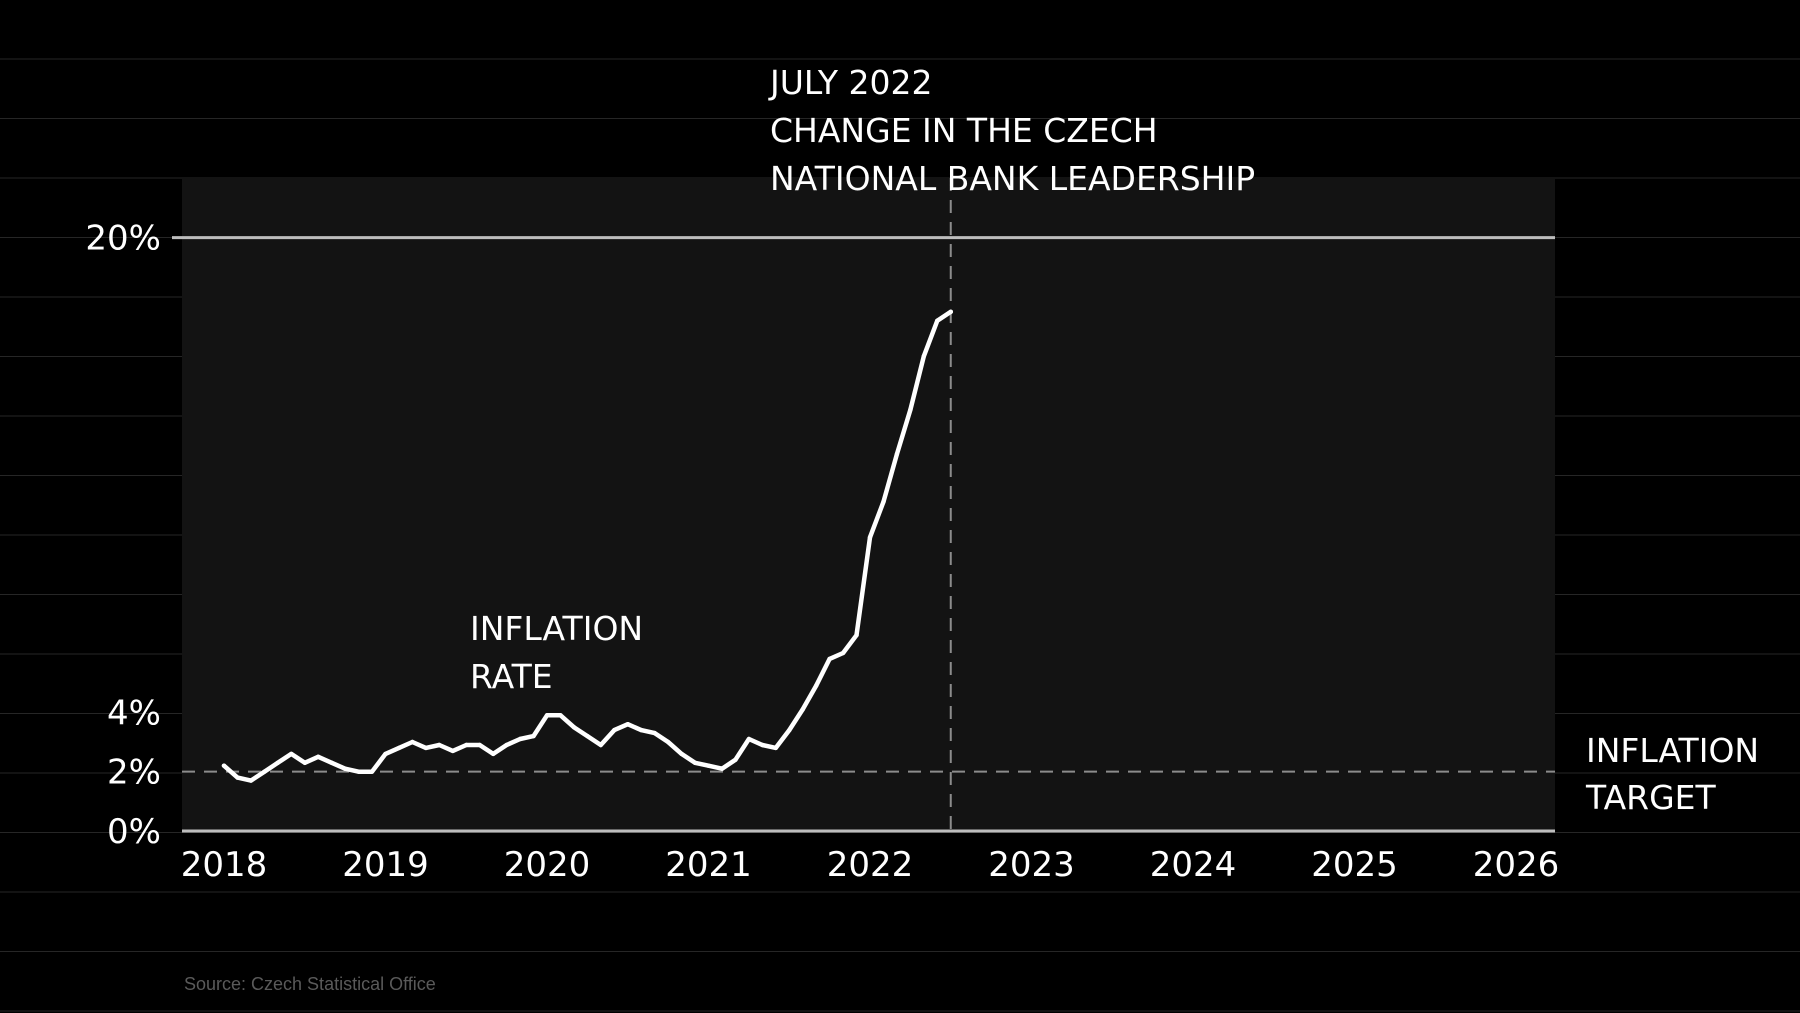 Image resolution: width=1800 pixels, height=1013 pixels. Describe the element at coordinates (964, 130) in the screenshot. I see `event-annotation-line-2: CHANGE IN THE CZECH` at that location.